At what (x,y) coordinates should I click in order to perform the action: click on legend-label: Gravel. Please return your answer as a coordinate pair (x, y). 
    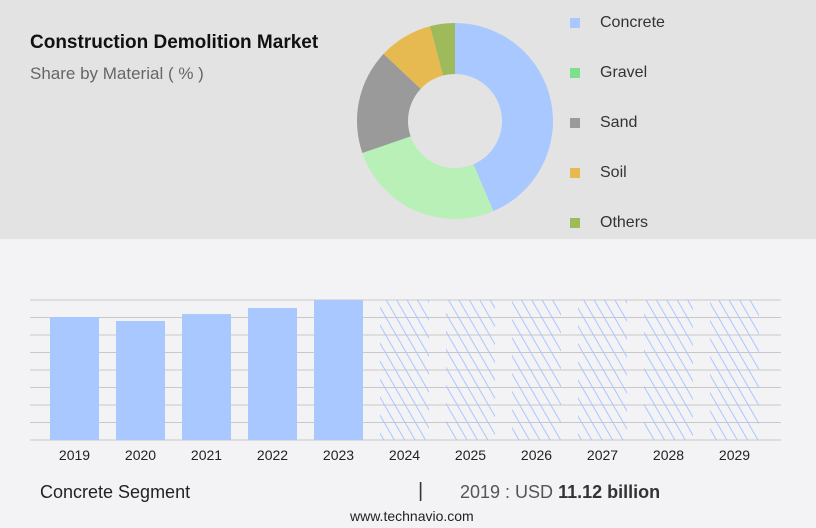
    Looking at the image, I should click on (624, 72).